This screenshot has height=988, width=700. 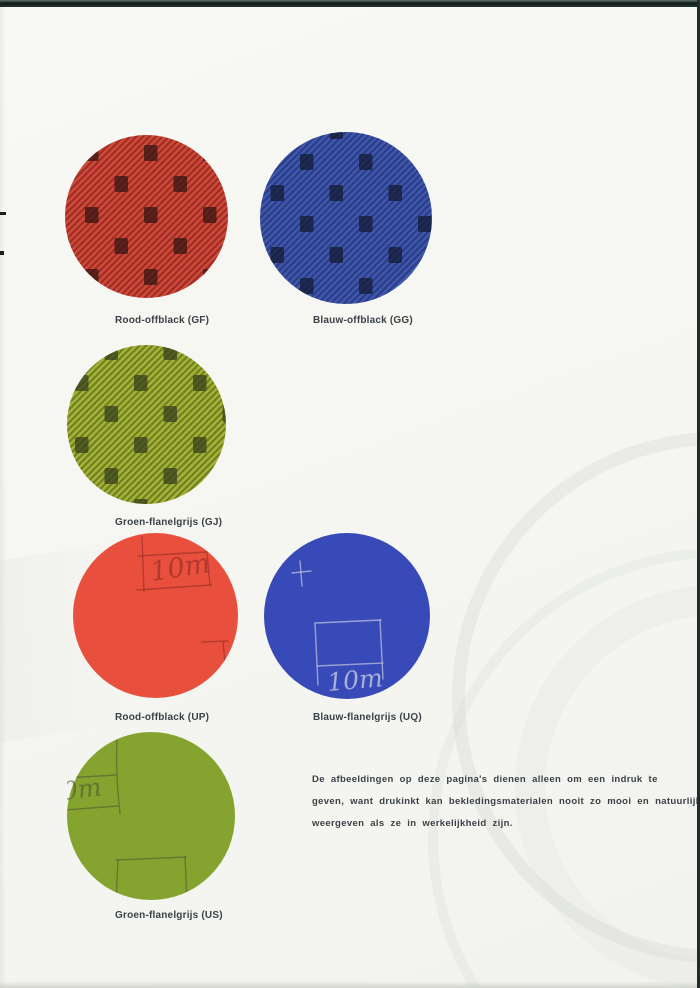 What do you see at coordinates (363, 320) in the screenshot?
I see `swatch-label-gg: Blauw-offblack (GG)` at bounding box center [363, 320].